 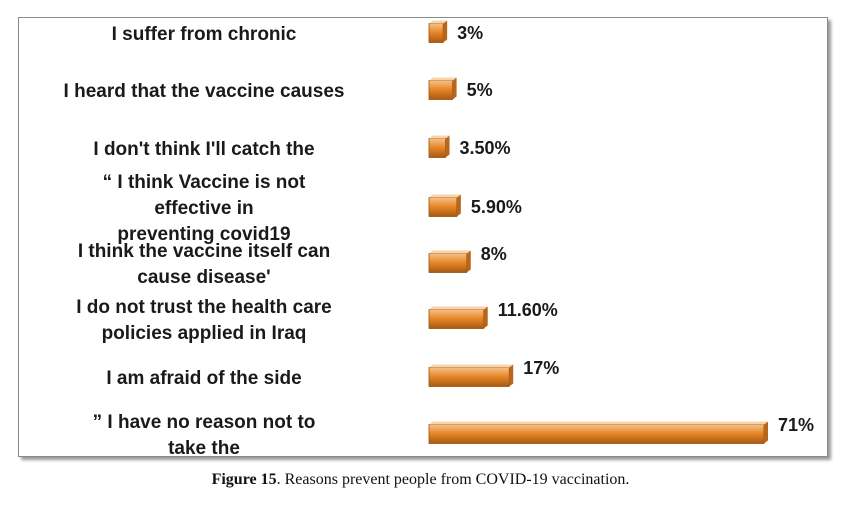 I want to click on category-label-line: I suffer from chronic, so click(x=204, y=34).